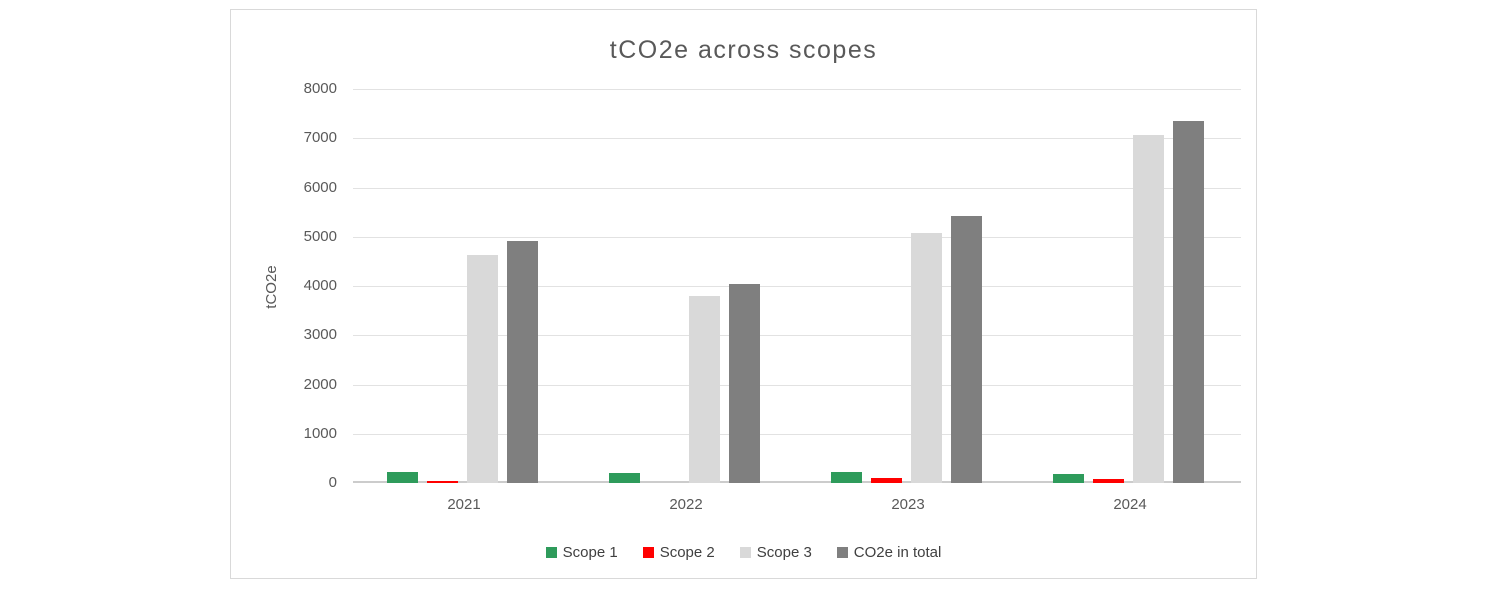 The height and width of the screenshot is (600, 1500). Describe the element at coordinates (320, 285) in the screenshot. I see `y-tick-label: 4000` at that location.